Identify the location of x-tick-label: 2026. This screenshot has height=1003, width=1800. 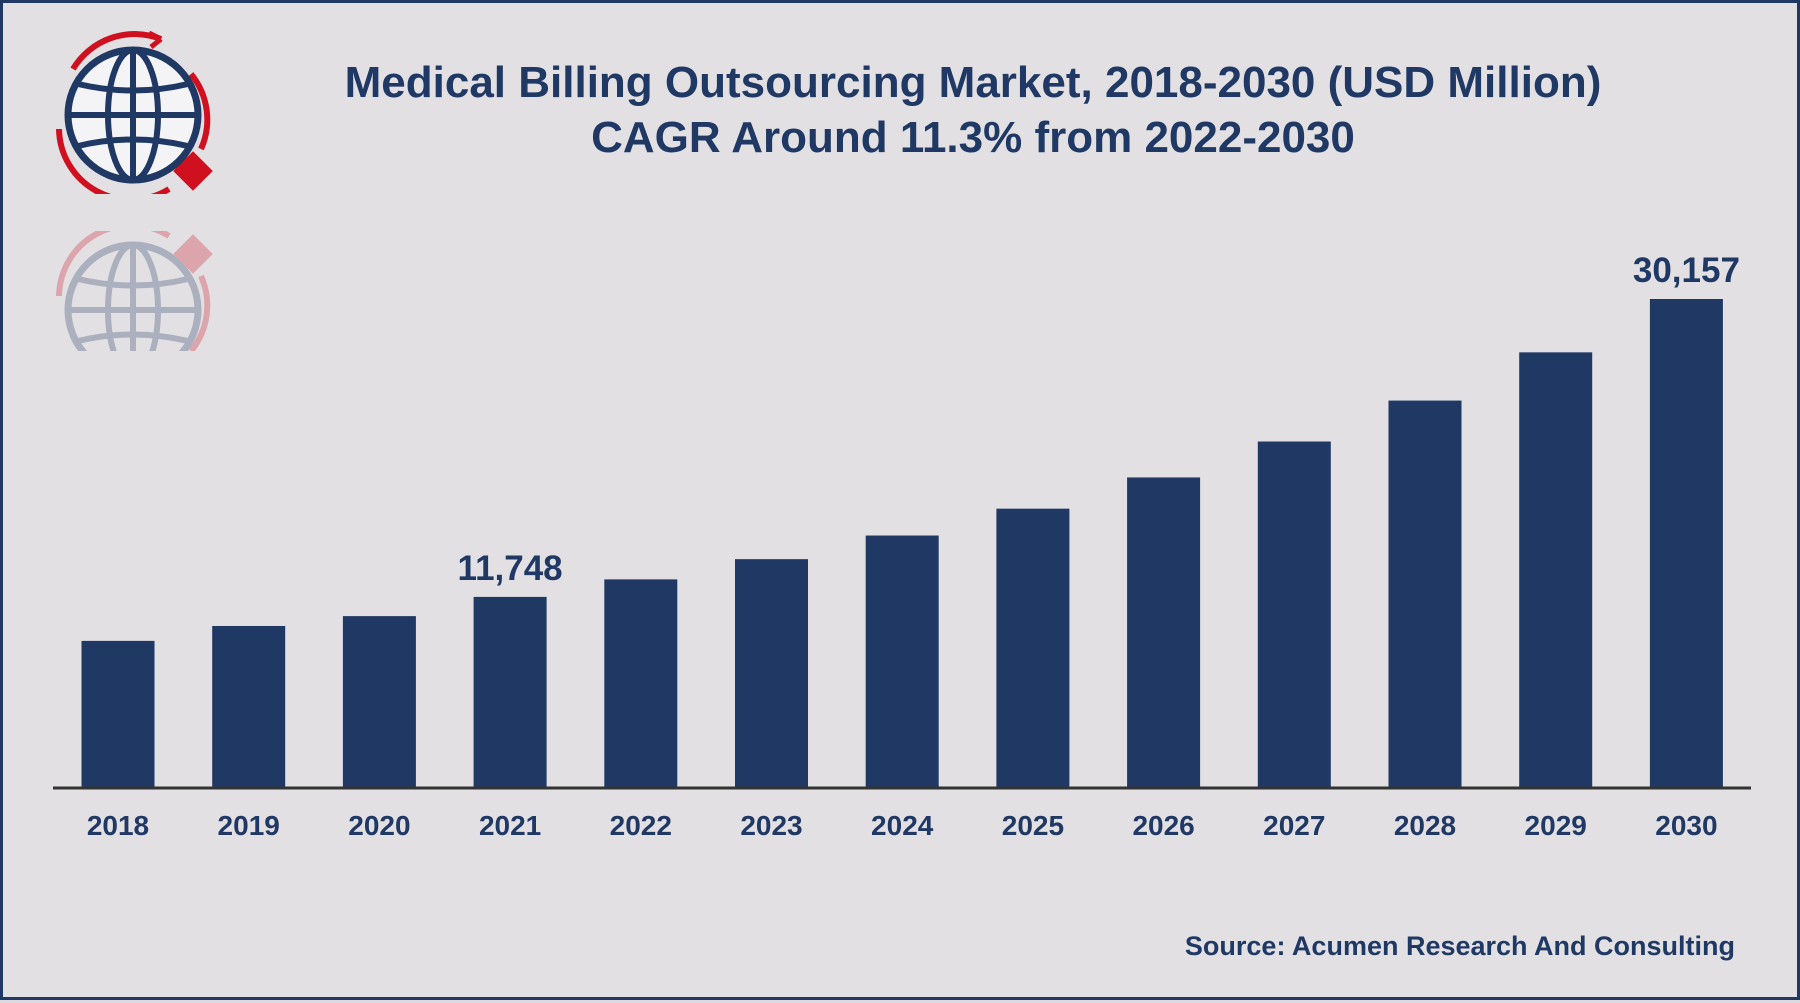
(1163, 825).